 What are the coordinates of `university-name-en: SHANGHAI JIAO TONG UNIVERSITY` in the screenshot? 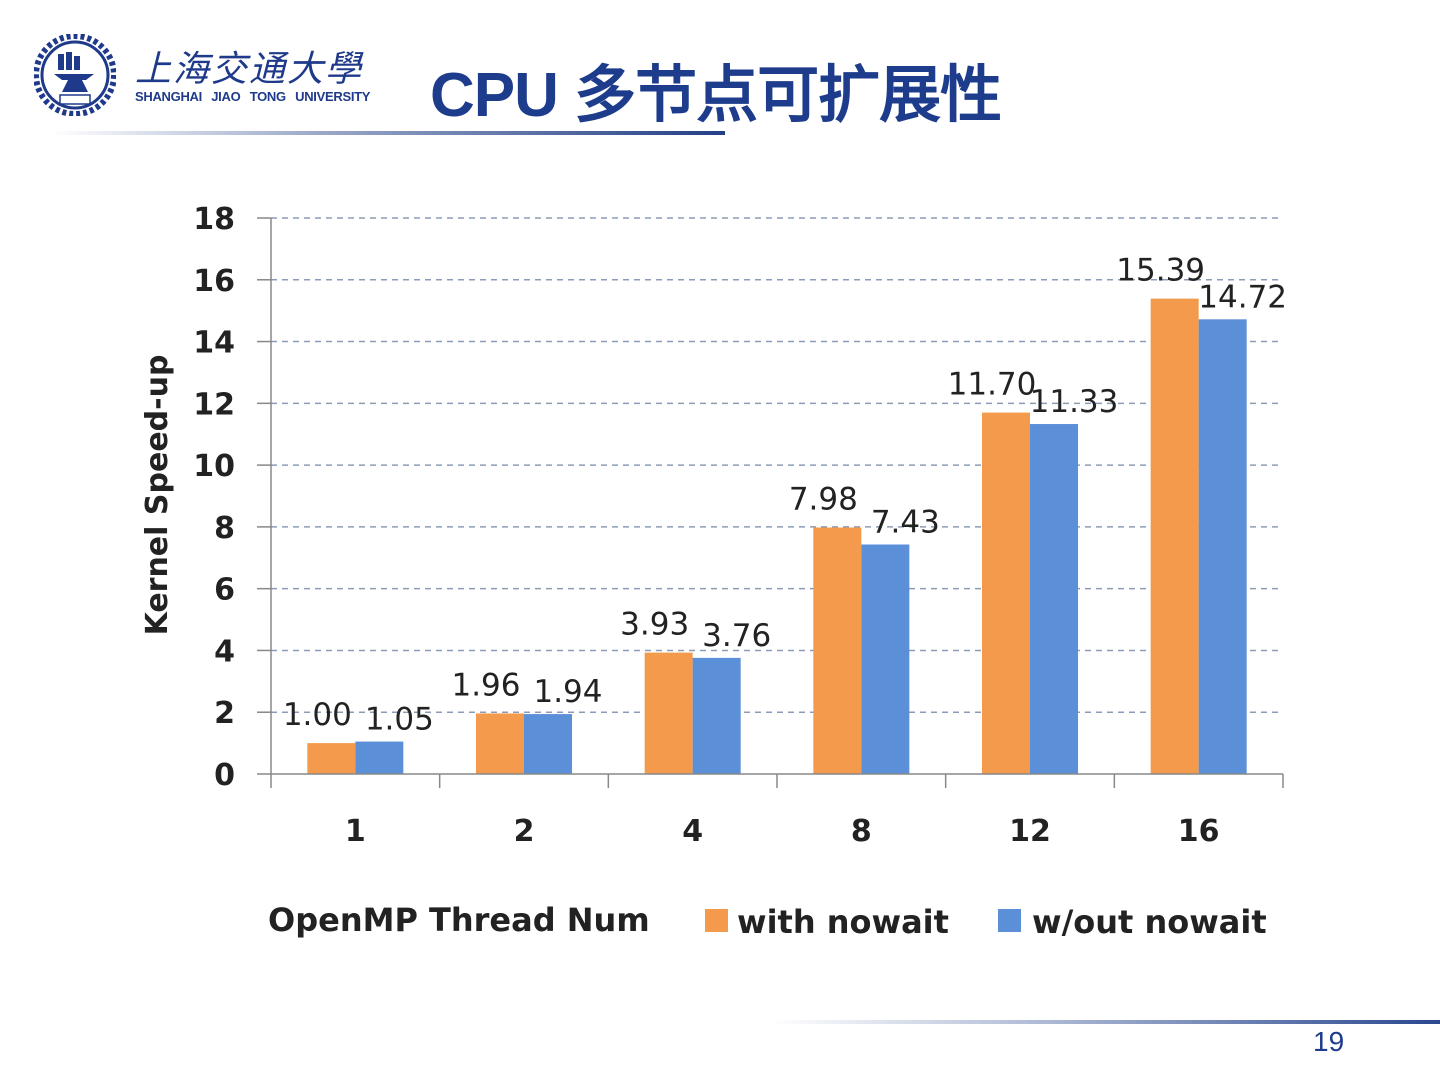 It's located at (253, 96).